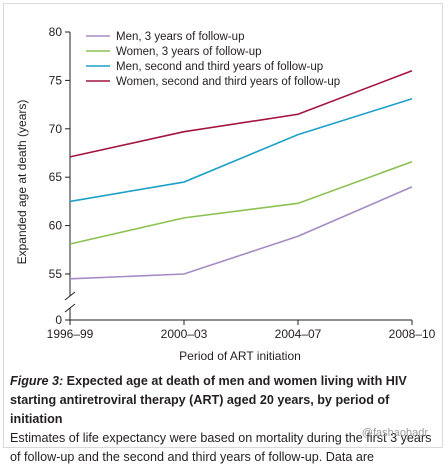  Describe the element at coordinates (58, 320) in the screenshot. I see `y-tick-label: 0` at that location.